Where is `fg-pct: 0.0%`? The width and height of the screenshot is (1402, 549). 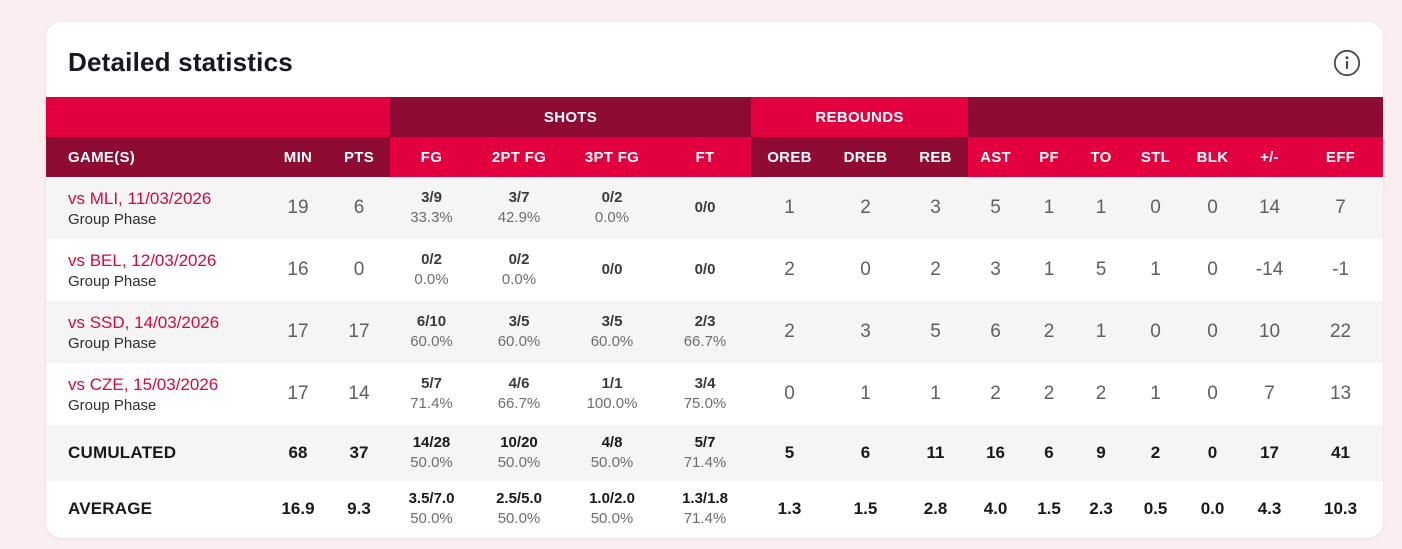 fg-pct: 0.0% is located at coordinates (431, 279).